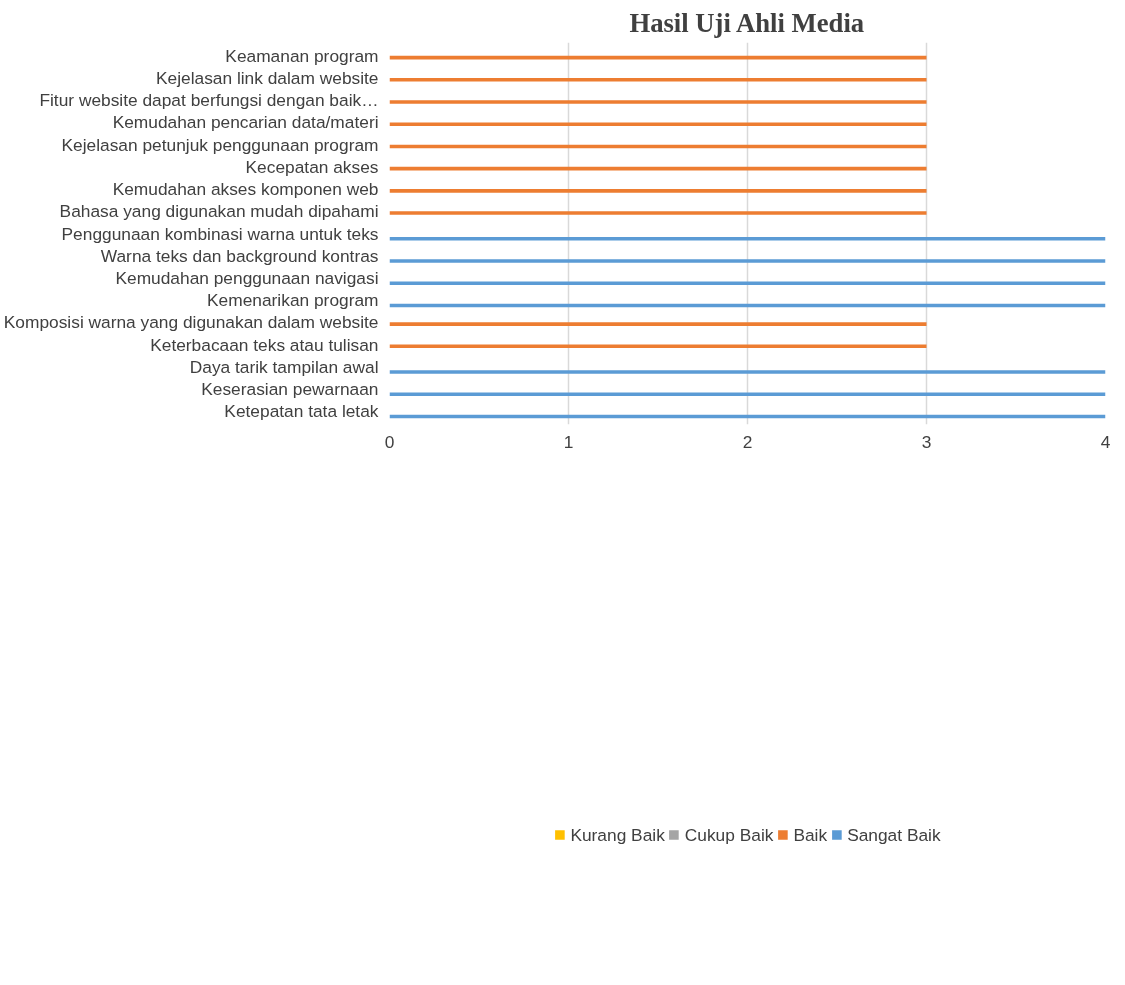  What do you see at coordinates (245, 189) in the screenshot?
I see `y-tick-label: Kemudahan akses komponen web` at bounding box center [245, 189].